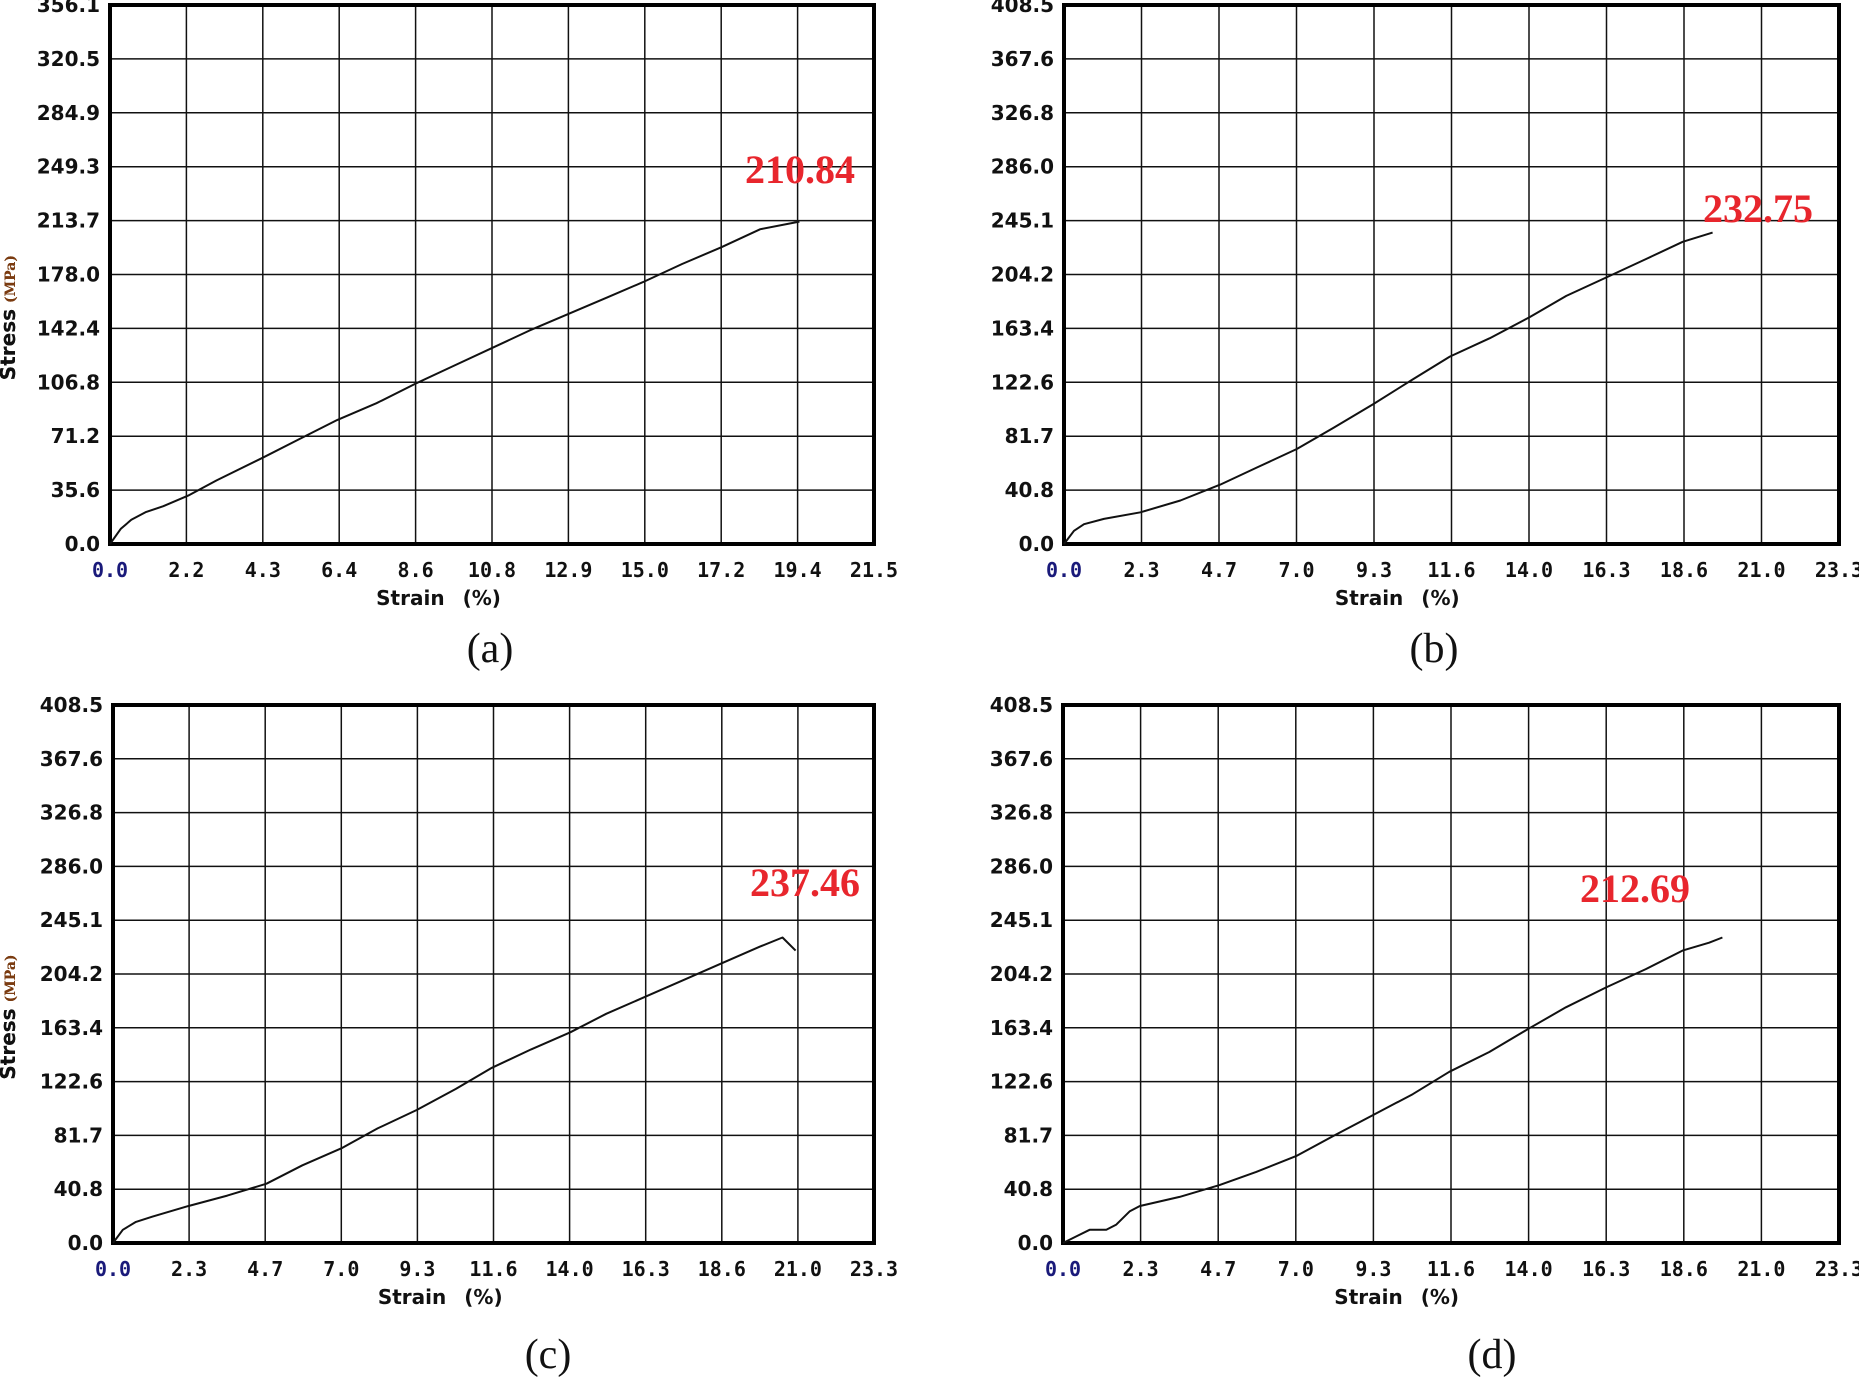 The height and width of the screenshot is (1396, 1859). I want to click on x-tick-label: 10.8, so click(492, 570).